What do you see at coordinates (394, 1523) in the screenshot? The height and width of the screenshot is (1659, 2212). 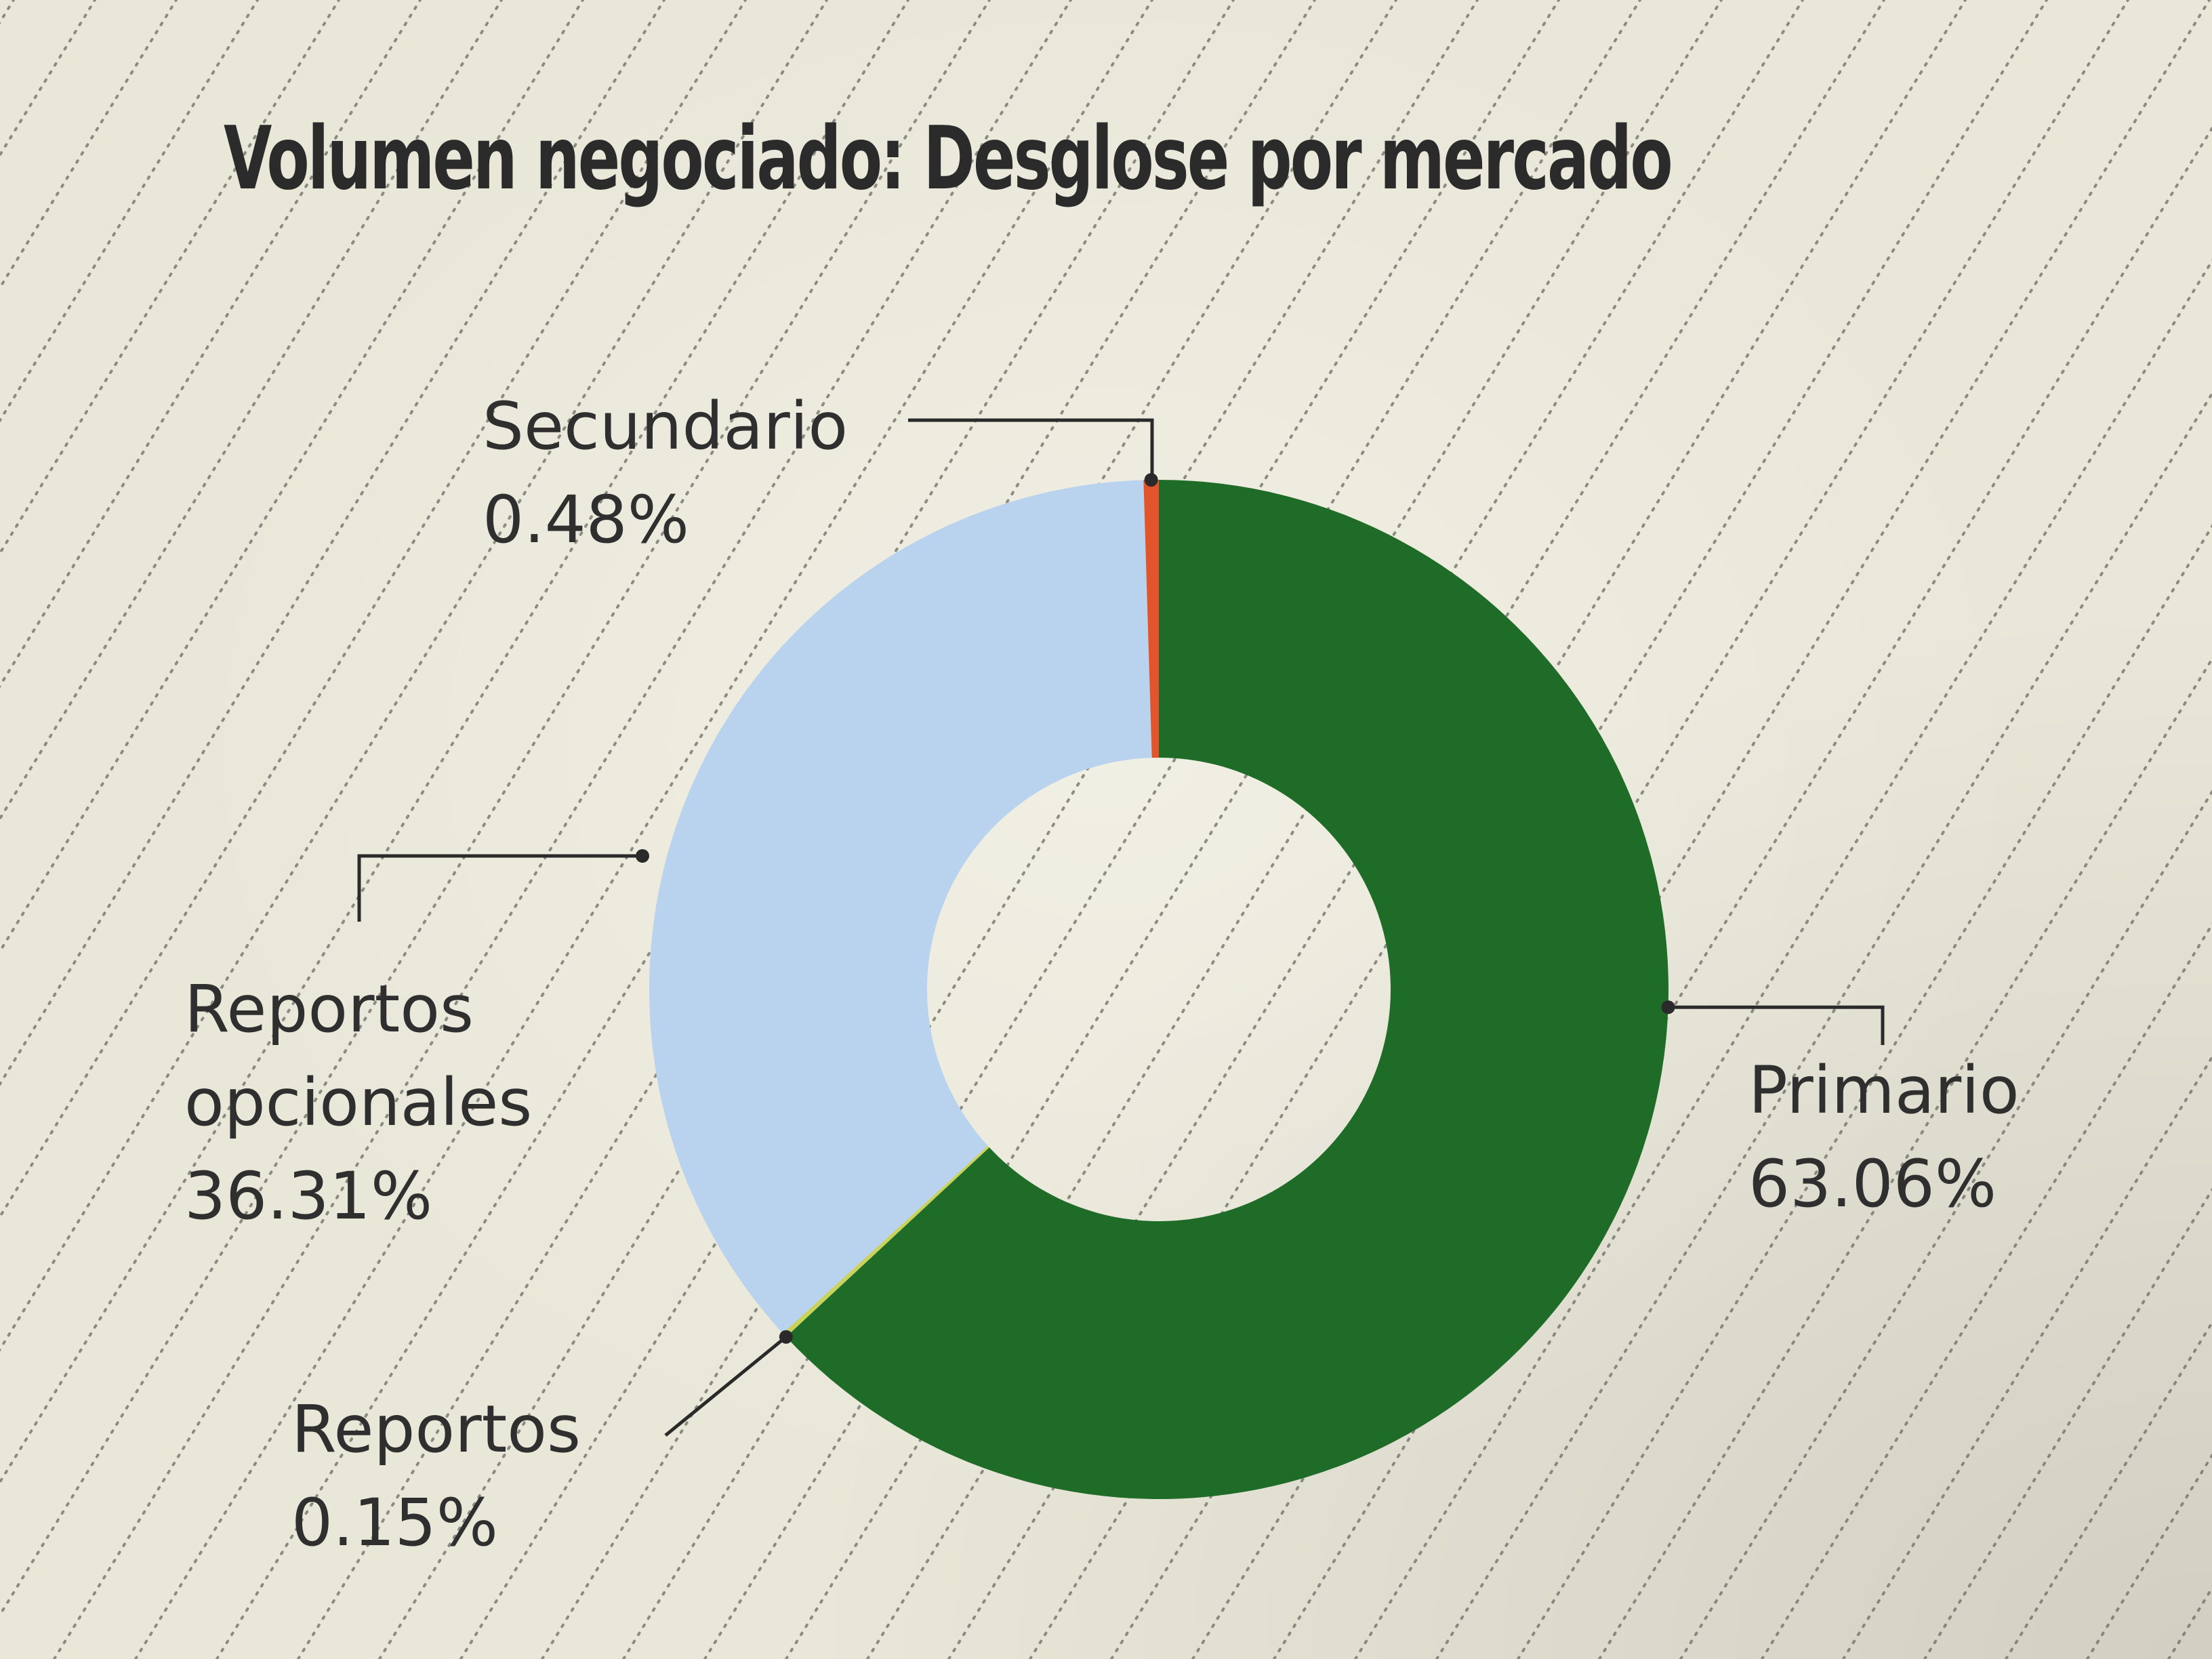 I see `label-reportos-value: 0.15%` at bounding box center [394, 1523].